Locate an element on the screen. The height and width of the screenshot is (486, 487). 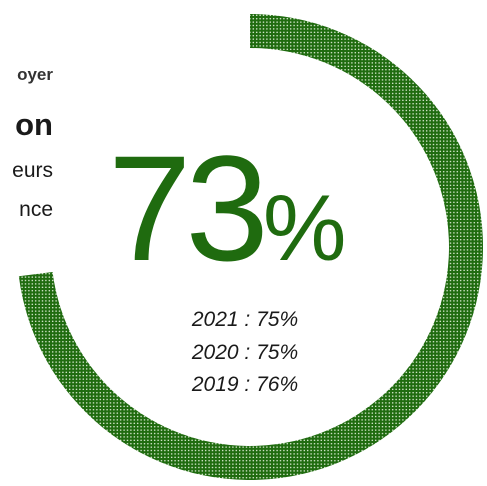
big-value-percent-sign: % is located at coordinates (304, 227).